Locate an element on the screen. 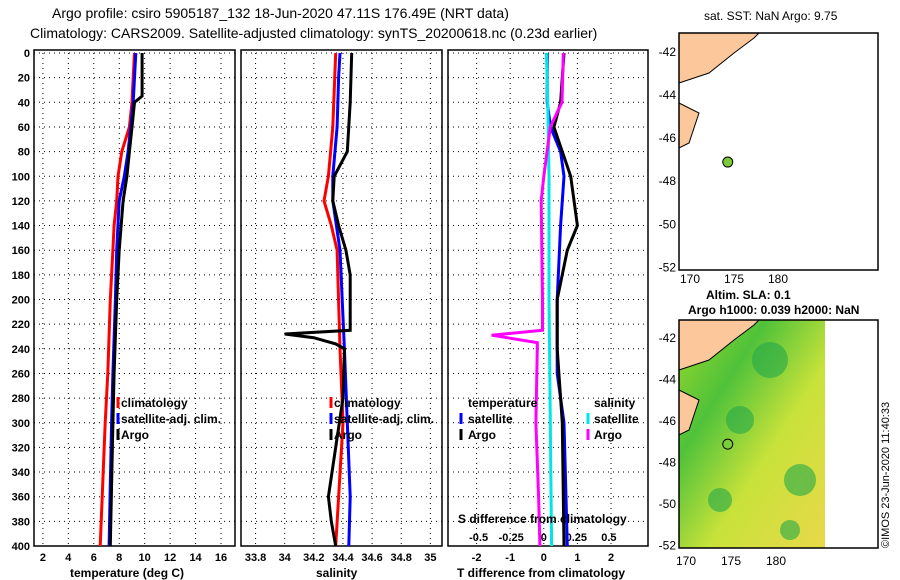  x-tick-label: 10 is located at coordinates (145, 558).